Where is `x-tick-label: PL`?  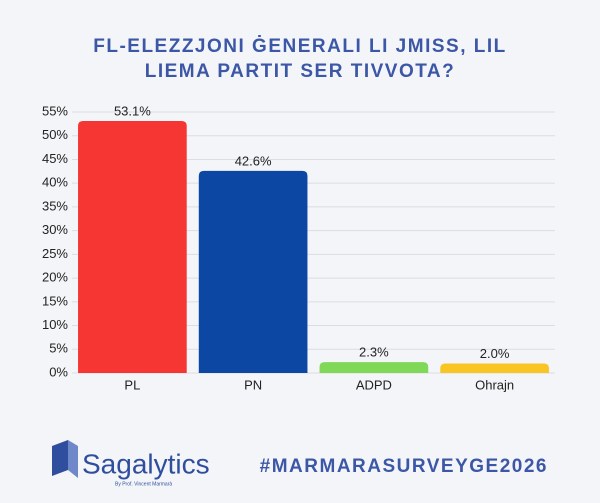
x-tick-label: PL is located at coordinates (132, 384).